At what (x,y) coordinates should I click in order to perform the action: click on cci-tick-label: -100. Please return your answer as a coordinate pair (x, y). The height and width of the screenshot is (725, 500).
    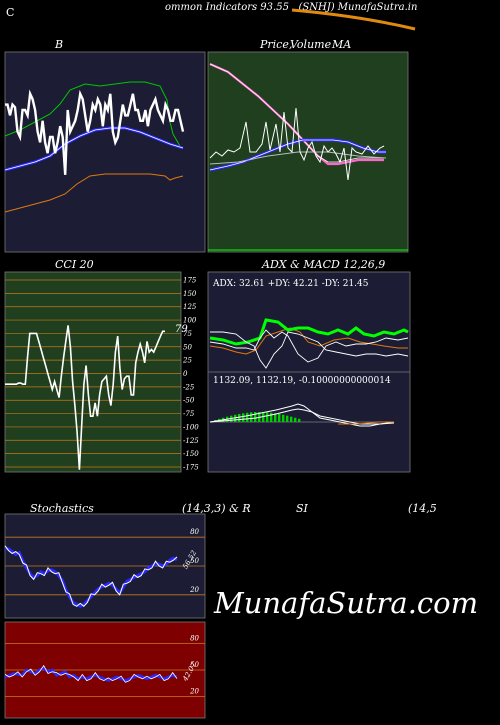
    Looking at the image, I should click on (191, 427).